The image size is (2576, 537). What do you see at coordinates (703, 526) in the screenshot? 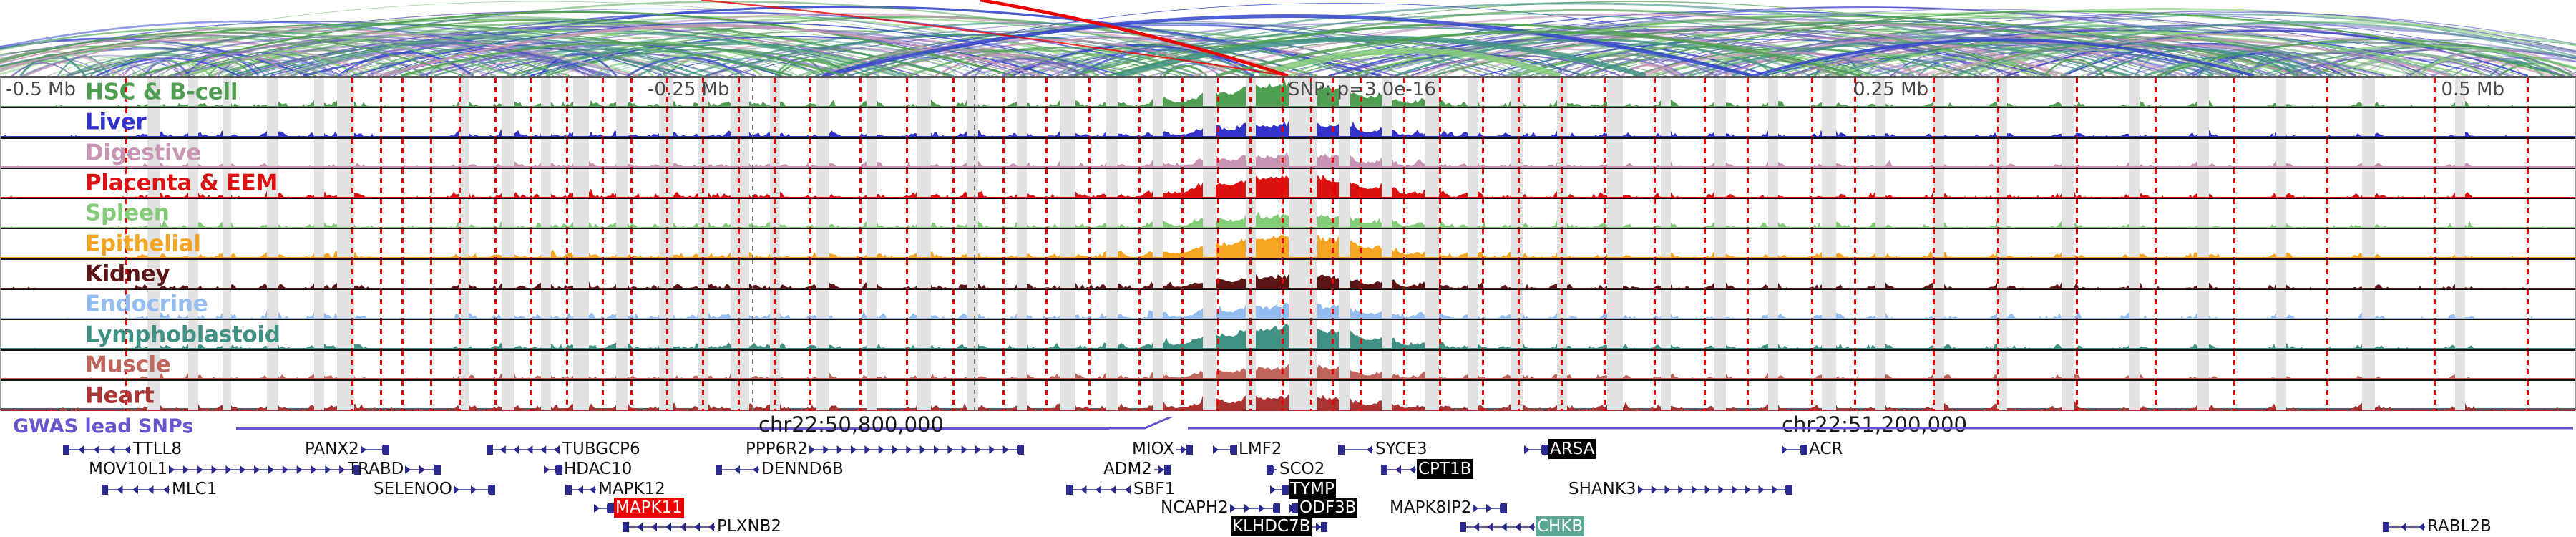
I see `gene-model-plxnb2: PLXNB2` at bounding box center [703, 526].